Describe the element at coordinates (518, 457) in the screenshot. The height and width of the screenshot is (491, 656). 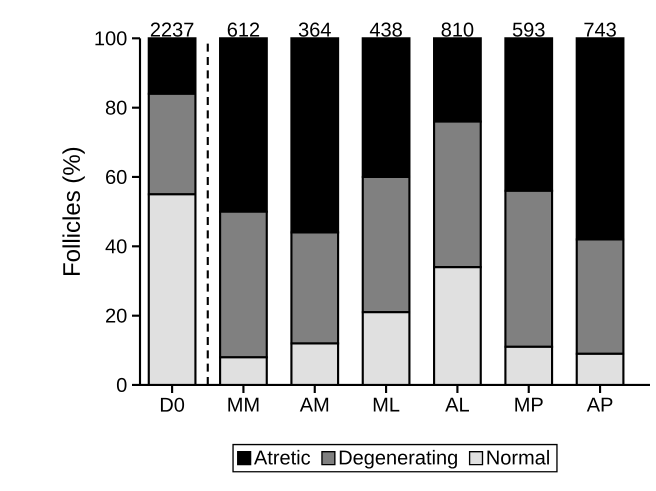
I see `legend-label: Normal` at that location.